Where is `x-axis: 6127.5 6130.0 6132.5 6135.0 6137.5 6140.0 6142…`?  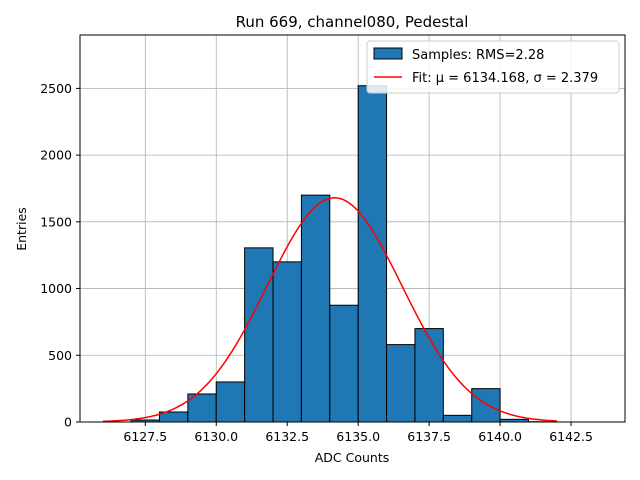 x-axis: 6127.5 6130.0 6132.5 6135.0 6137.5 6140.0 6142… is located at coordinates (358, 433).